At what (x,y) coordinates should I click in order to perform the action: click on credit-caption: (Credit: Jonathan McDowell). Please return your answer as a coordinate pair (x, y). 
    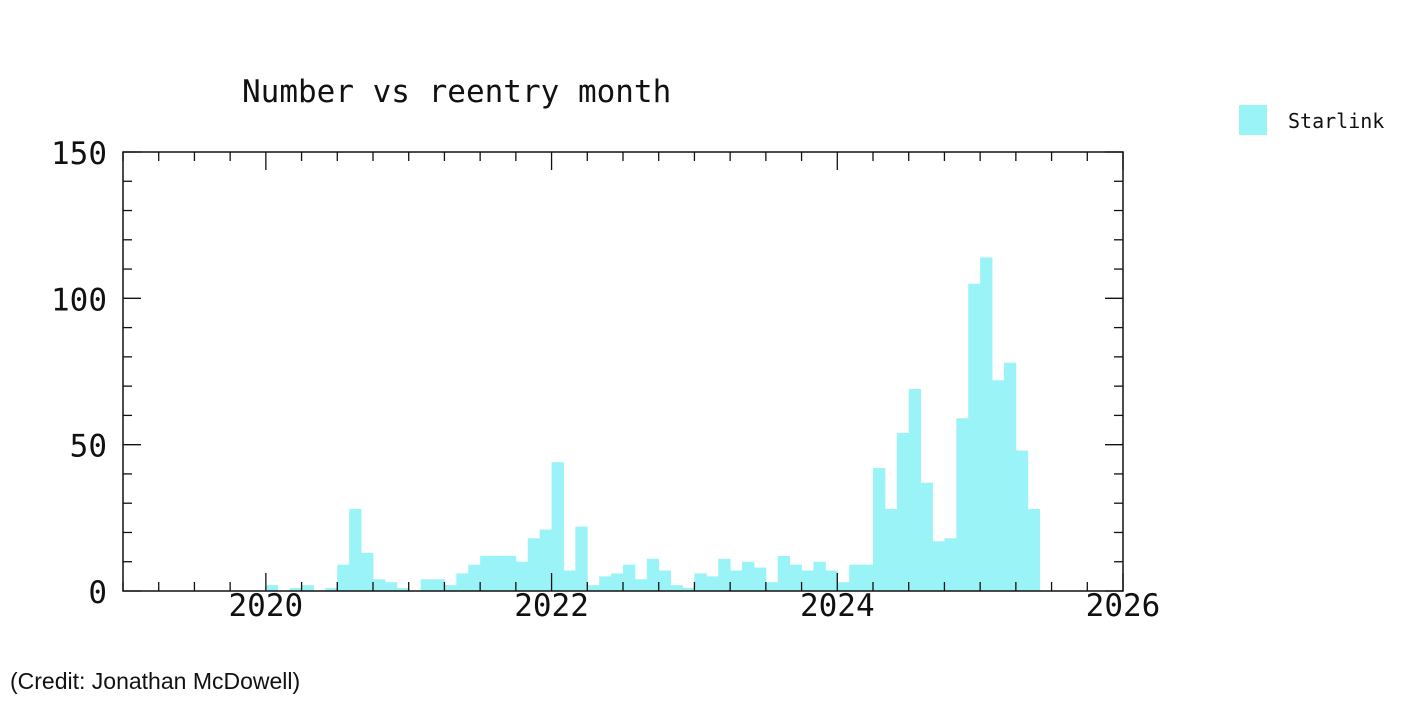
    Looking at the image, I should click on (155, 681).